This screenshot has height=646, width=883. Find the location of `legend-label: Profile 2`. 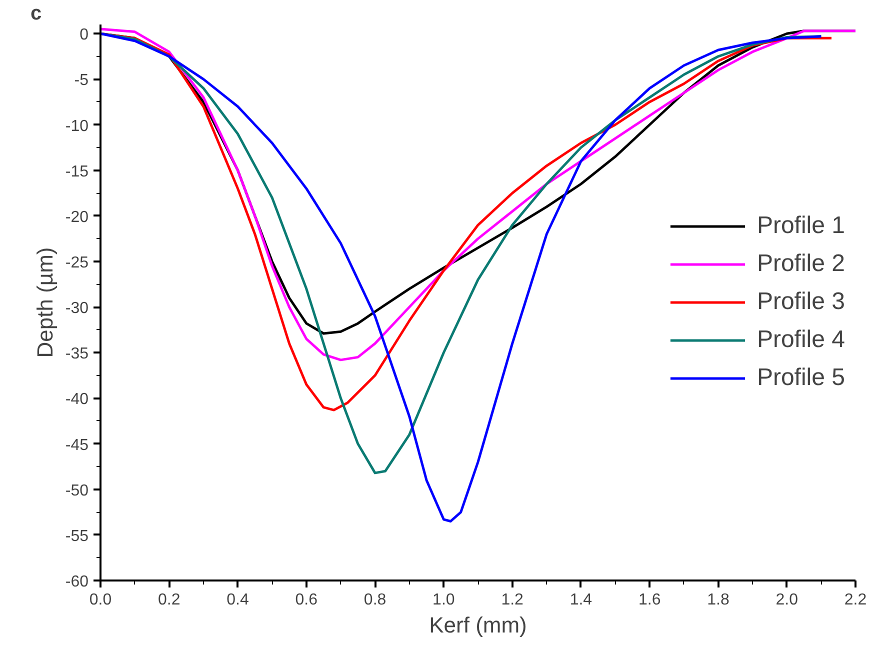

legend-label: Profile 2 is located at coordinates (800, 264).